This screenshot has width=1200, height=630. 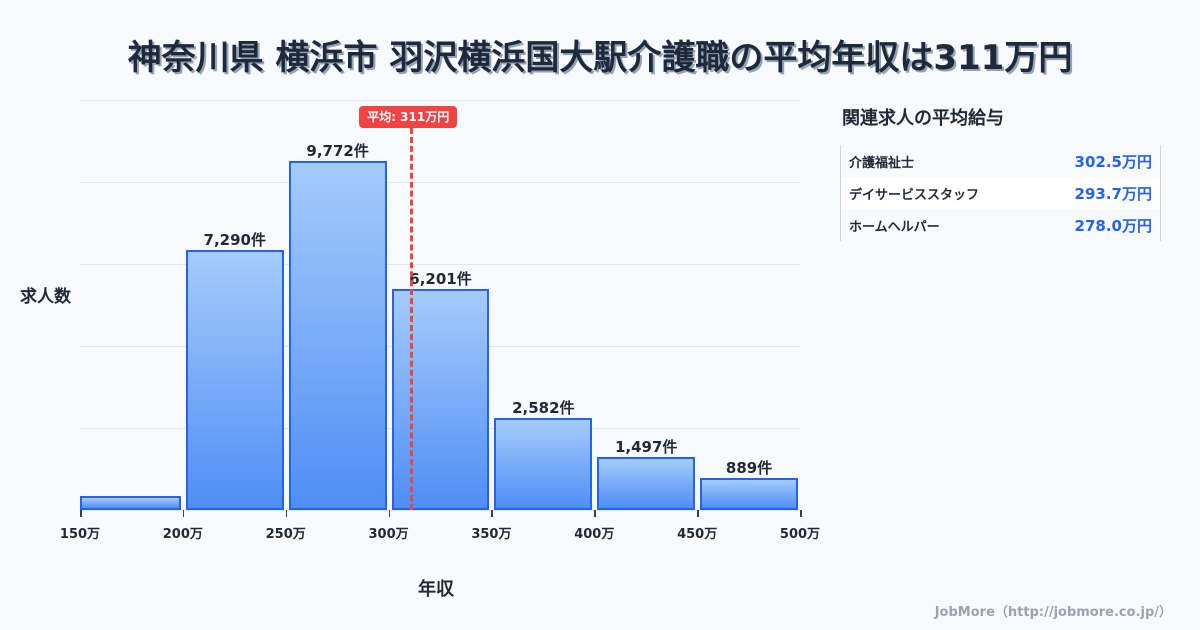 I want to click on x-tick-label: 400万, so click(x=594, y=534).